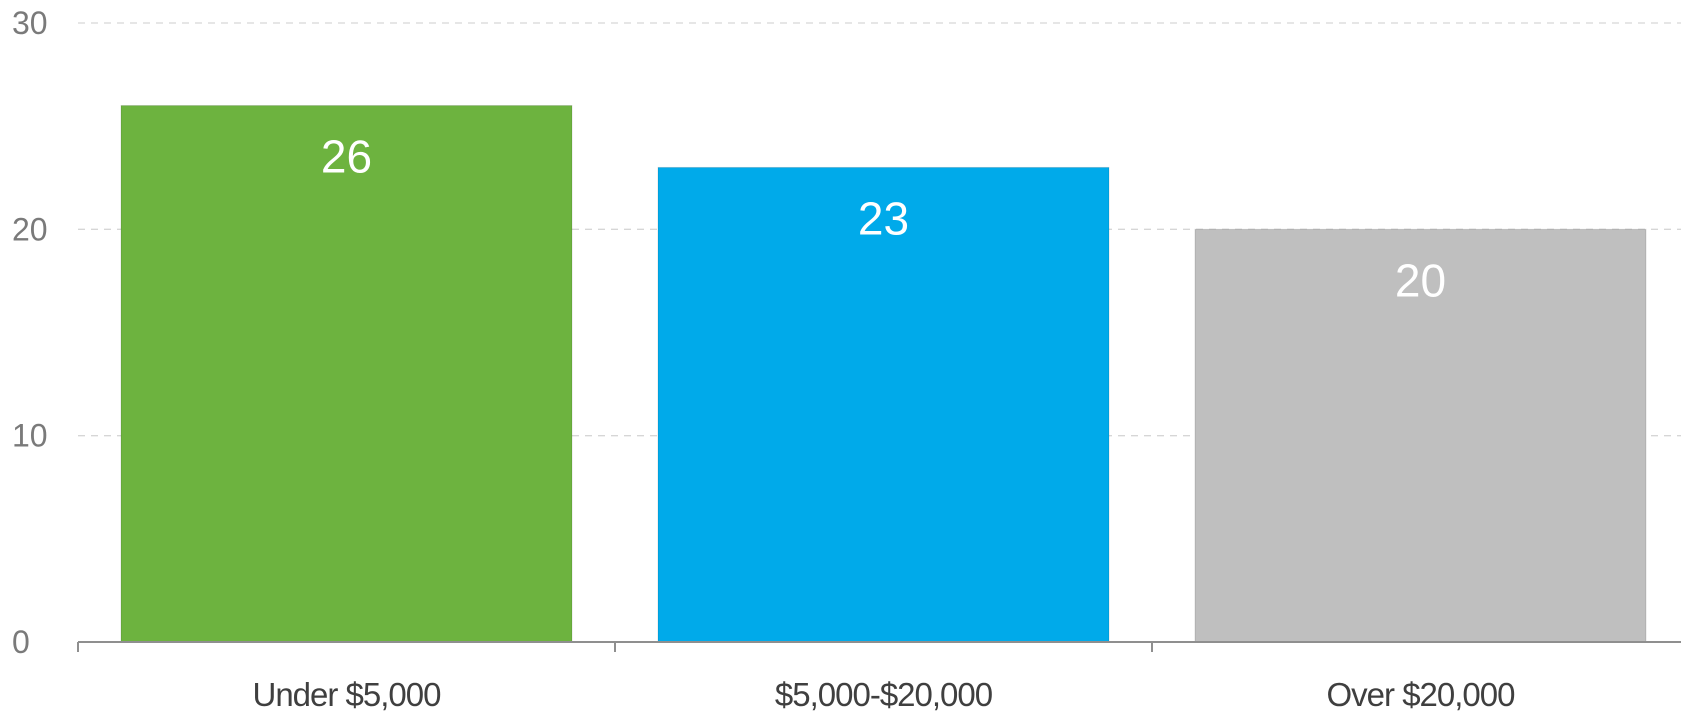 This screenshot has height=714, width=1681. What do you see at coordinates (346, 157) in the screenshot?
I see `bar-data-label: 26` at bounding box center [346, 157].